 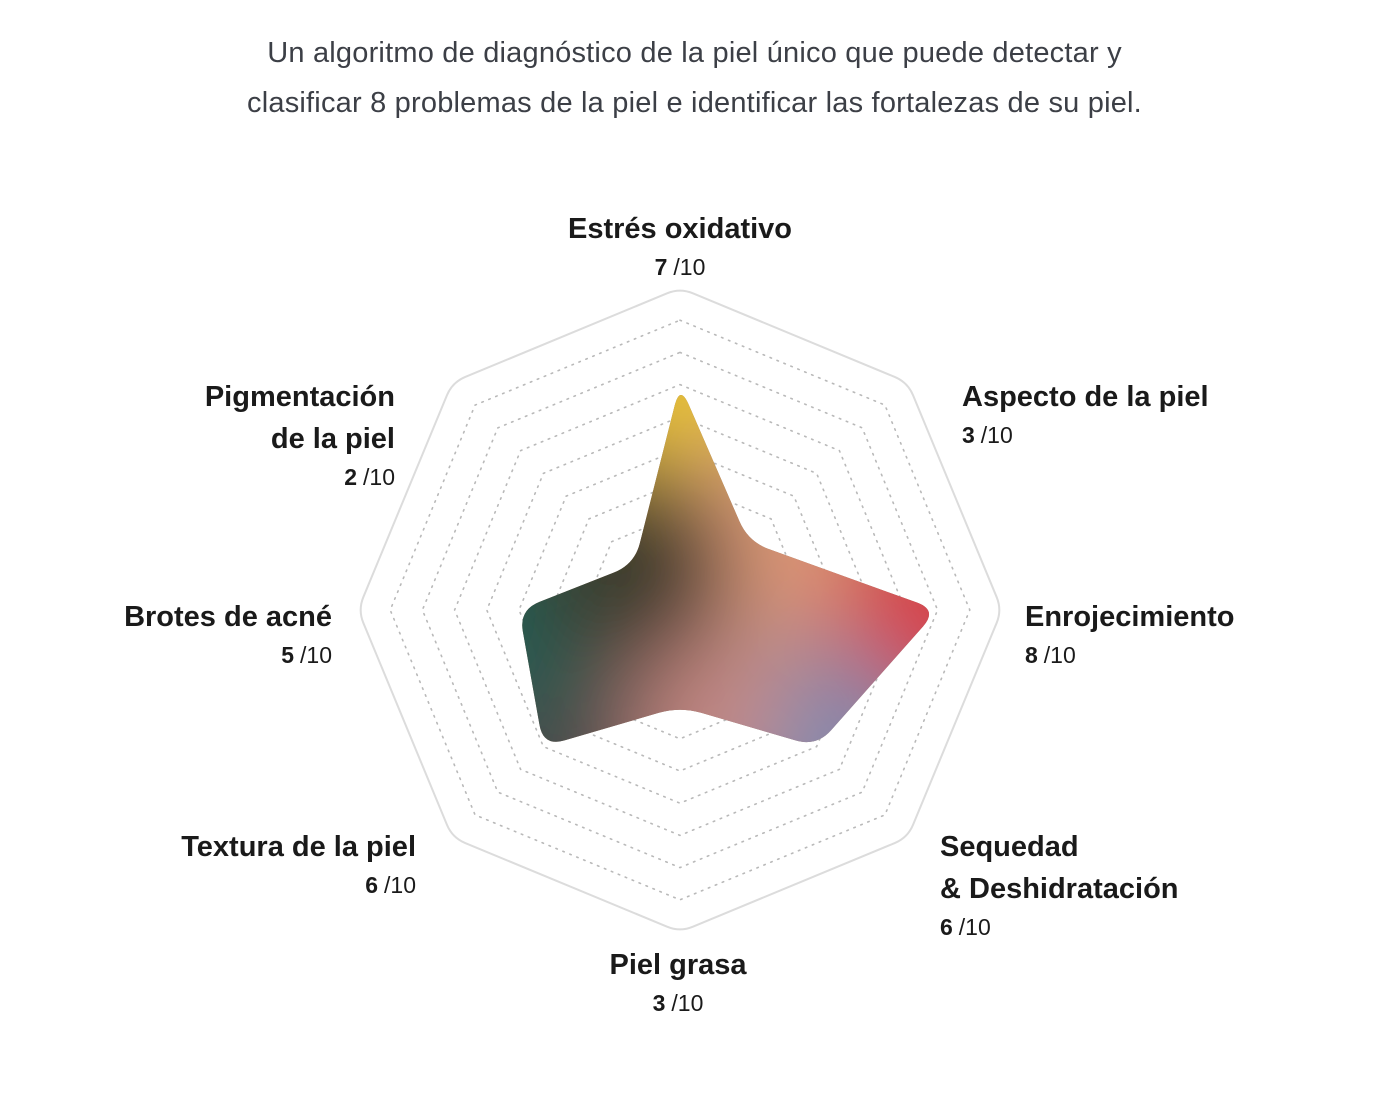 I want to click on axis-name-line: Piel grasa, so click(x=678, y=965).